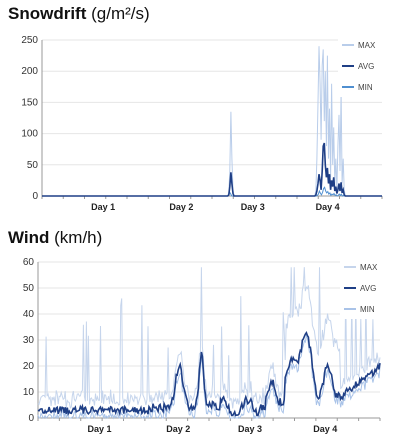 The height and width of the screenshot is (448, 412). What do you see at coordinates (29, 314) in the screenshot?
I see `y-tick-label: 40` at bounding box center [29, 314].